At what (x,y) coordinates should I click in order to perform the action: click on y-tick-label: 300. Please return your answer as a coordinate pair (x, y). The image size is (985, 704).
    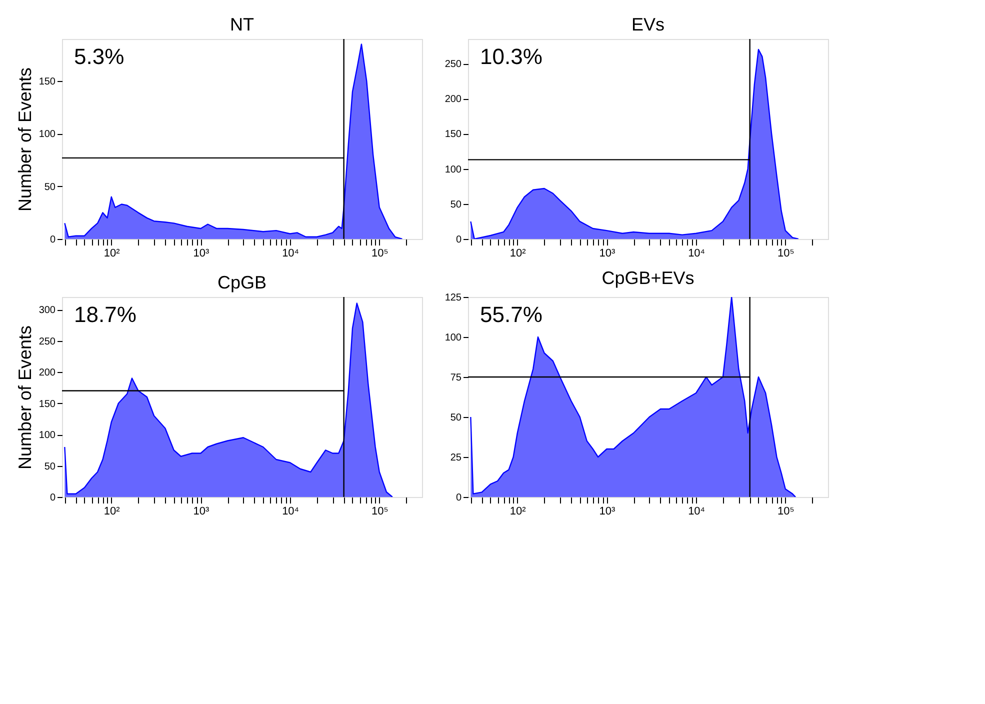
    Looking at the image, I should click on (47, 310).